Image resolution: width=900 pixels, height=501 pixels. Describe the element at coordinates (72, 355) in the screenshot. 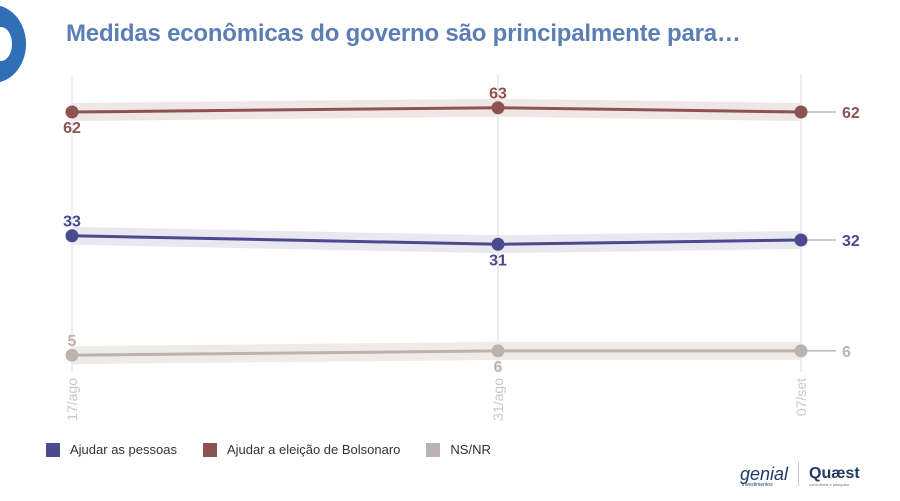

I see `data-point-ns-nr-17-ago` at that location.